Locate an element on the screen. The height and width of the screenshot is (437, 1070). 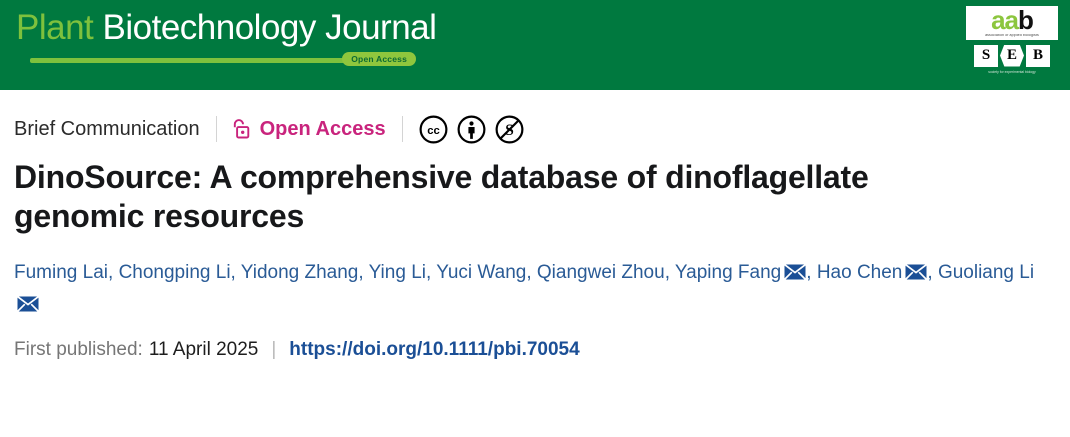
cc-nc-icon: S is located at coordinates (509, 129).